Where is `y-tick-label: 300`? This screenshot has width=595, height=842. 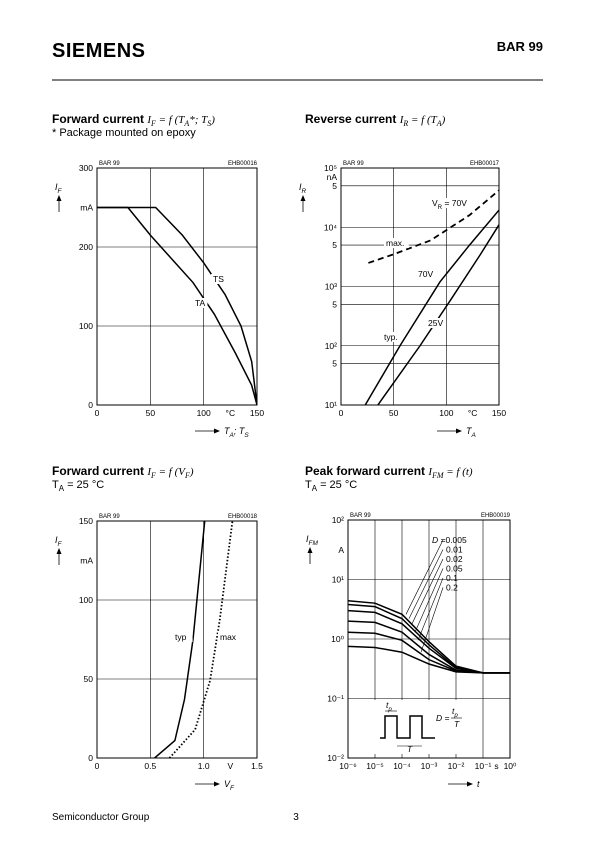 y-tick-label: 300 is located at coordinates (86, 168).